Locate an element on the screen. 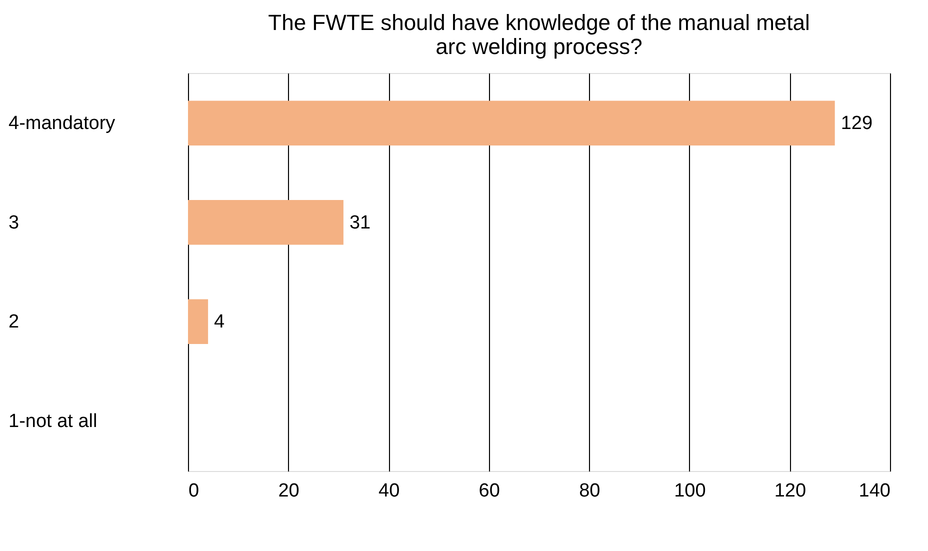  y-tick-label: 2 is located at coordinates (14, 322).